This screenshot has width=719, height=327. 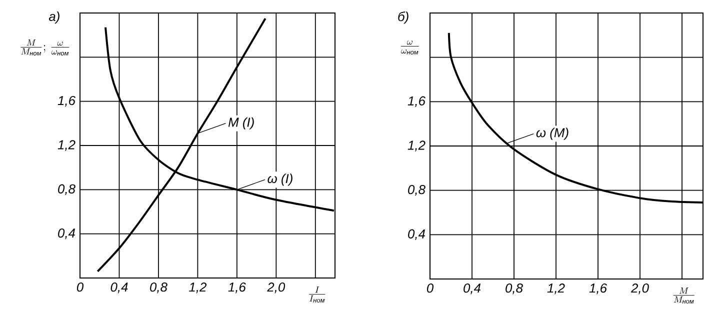 I want to click on annotation: ω (M), so click(x=552, y=134).